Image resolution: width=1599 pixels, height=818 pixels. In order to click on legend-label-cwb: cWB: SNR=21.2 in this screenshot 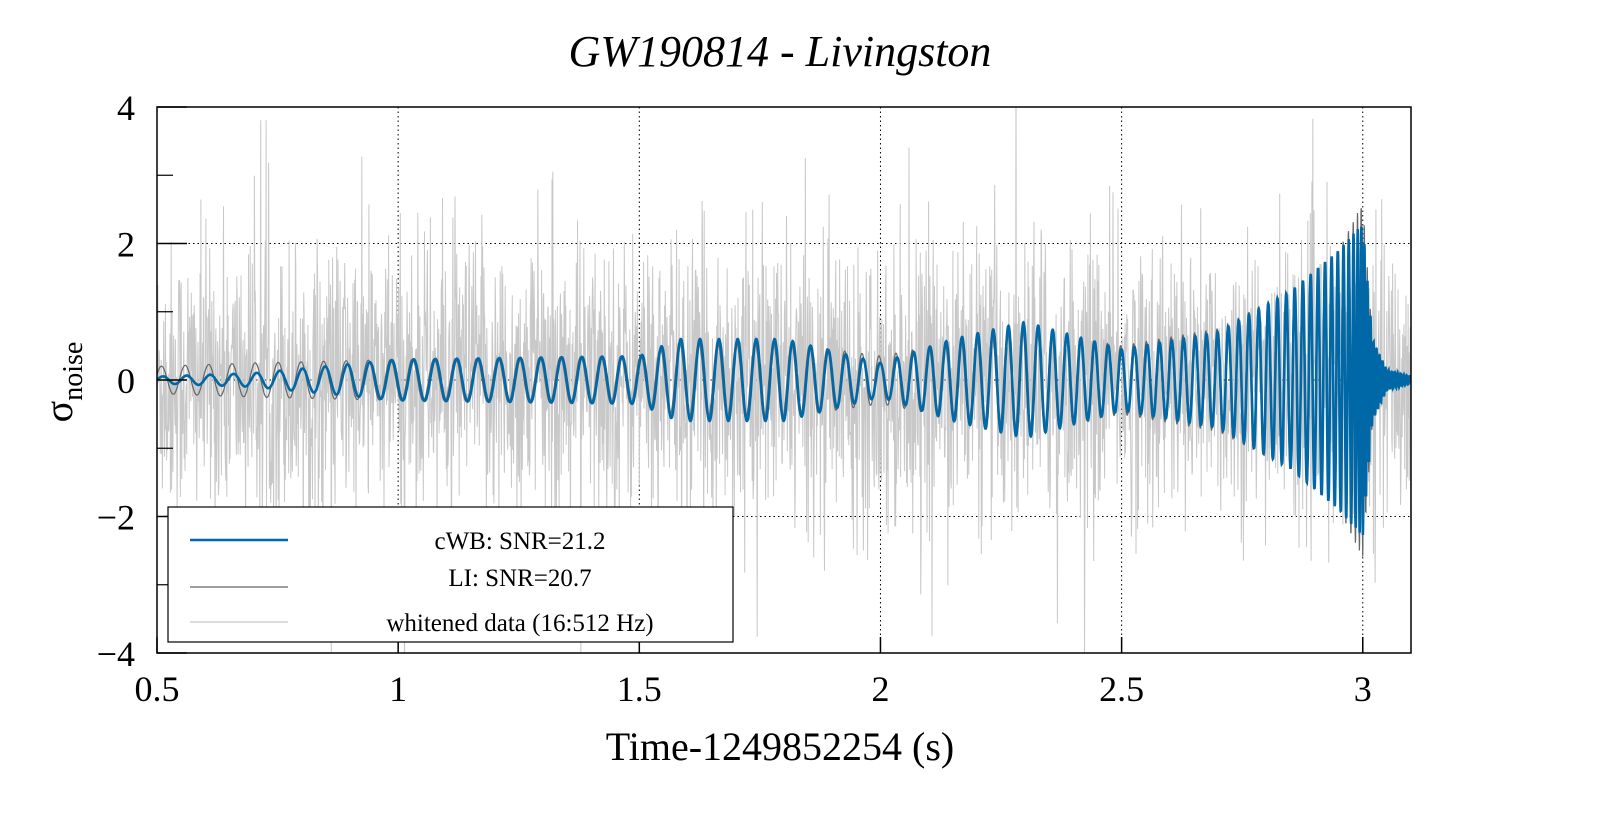, I will do `click(519, 541)`.